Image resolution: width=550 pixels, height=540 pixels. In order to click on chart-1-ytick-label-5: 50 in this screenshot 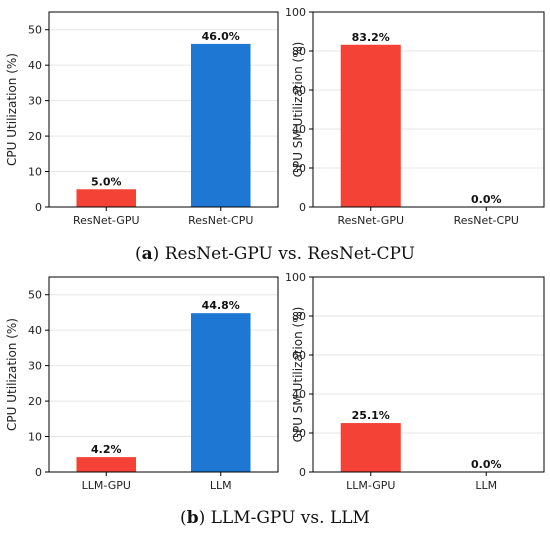, I will do `click(35, 30)`.